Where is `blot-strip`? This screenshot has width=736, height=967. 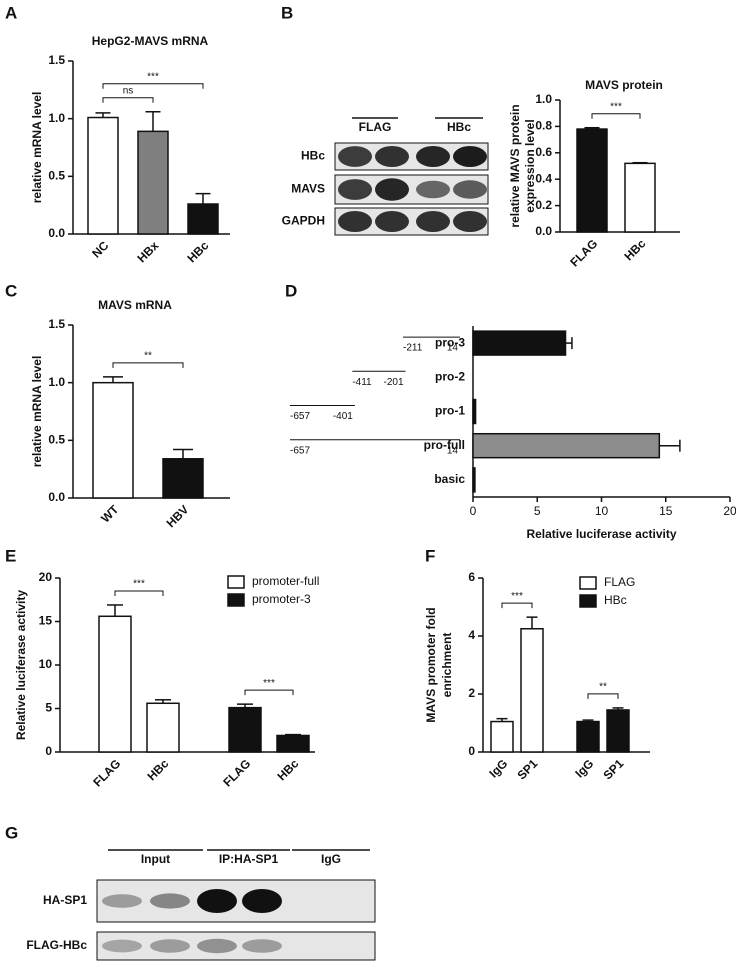
blot-strip is located at coordinates (236, 946).